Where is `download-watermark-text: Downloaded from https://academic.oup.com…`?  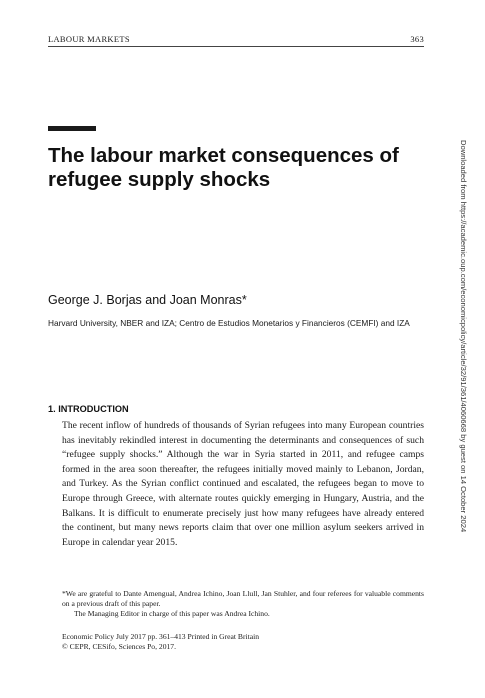 download-watermark-text: Downloaded from https://academic.oup.com… is located at coordinates (463, 336).